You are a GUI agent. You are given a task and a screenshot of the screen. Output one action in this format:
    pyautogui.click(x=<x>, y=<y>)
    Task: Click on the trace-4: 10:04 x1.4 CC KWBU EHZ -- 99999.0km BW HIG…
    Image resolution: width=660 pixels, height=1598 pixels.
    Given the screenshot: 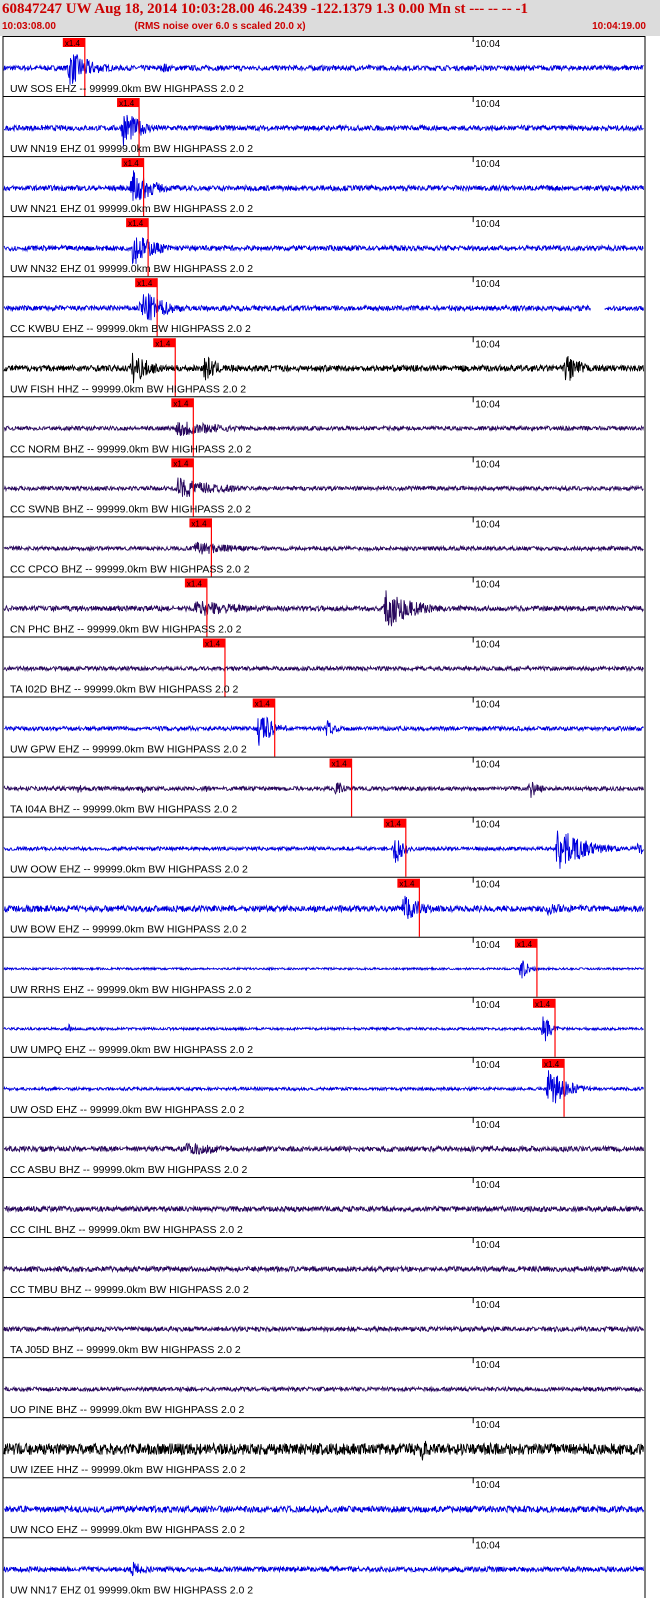 What is the action you would take?
    pyautogui.click(x=324, y=306)
    